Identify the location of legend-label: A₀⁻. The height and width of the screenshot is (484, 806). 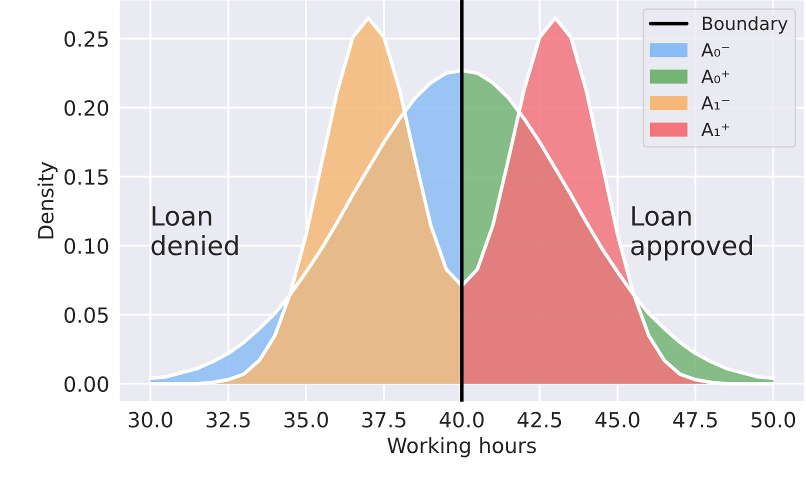
(715, 50).